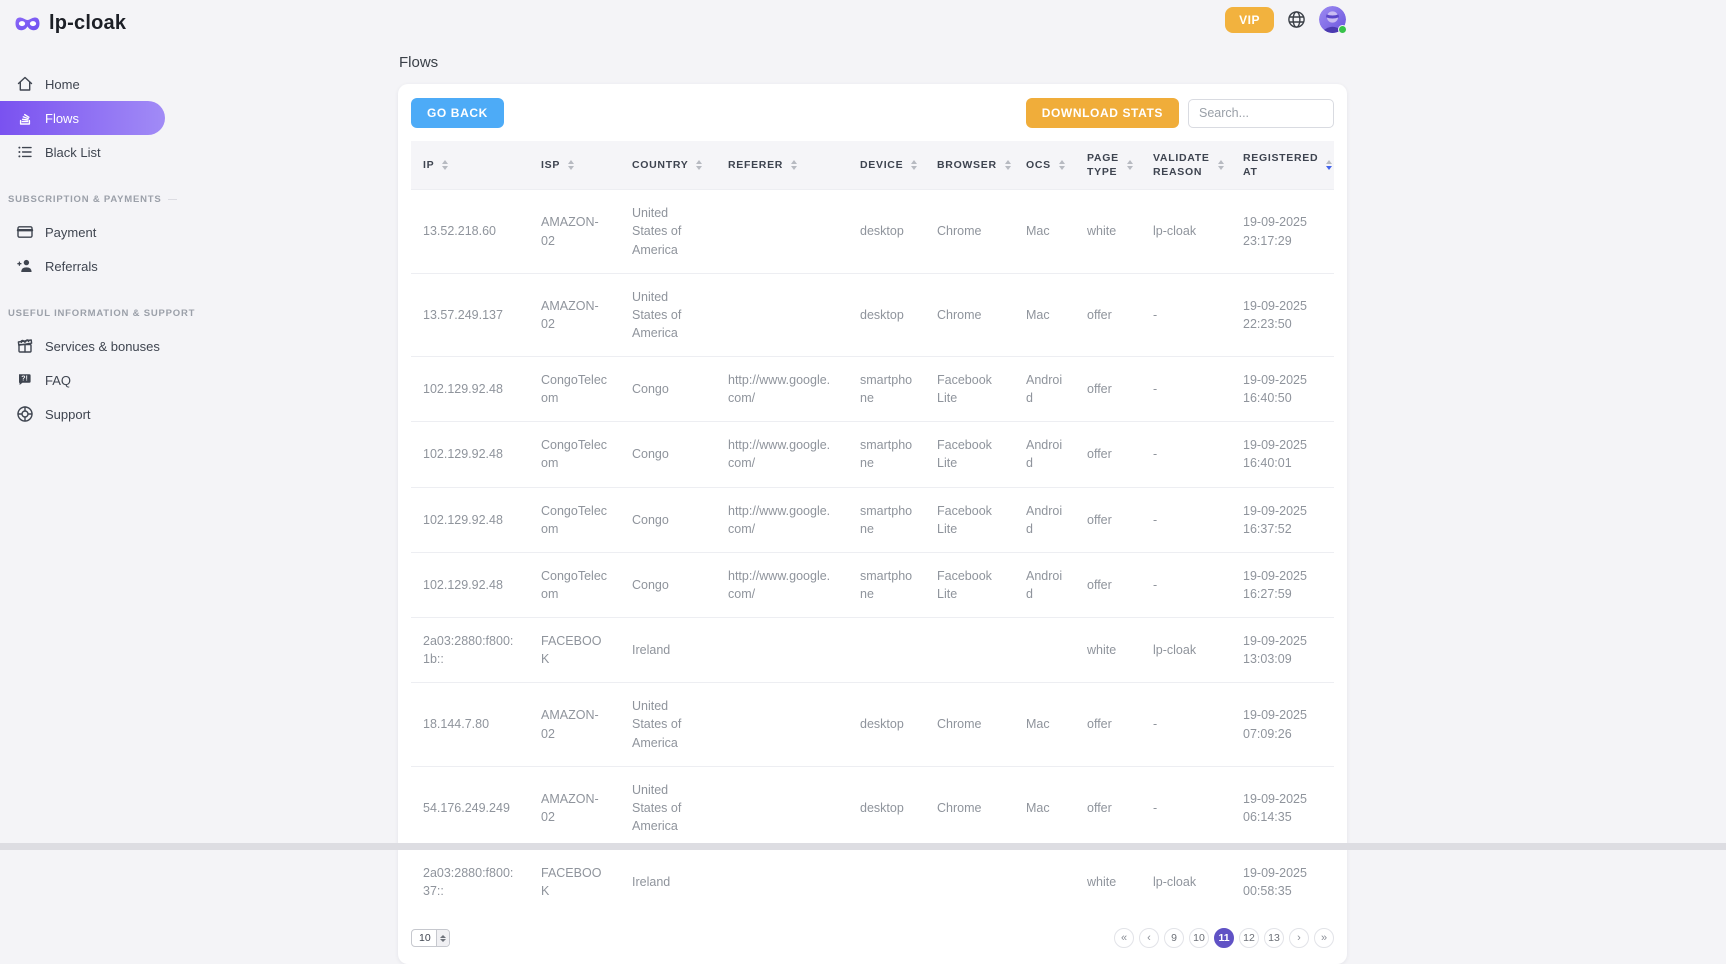 The height and width of the screenshot is (964, 1726). Describe the element at coordinates (470, 165) in the screenshot. I see `column-header-ip: IP` at that location.